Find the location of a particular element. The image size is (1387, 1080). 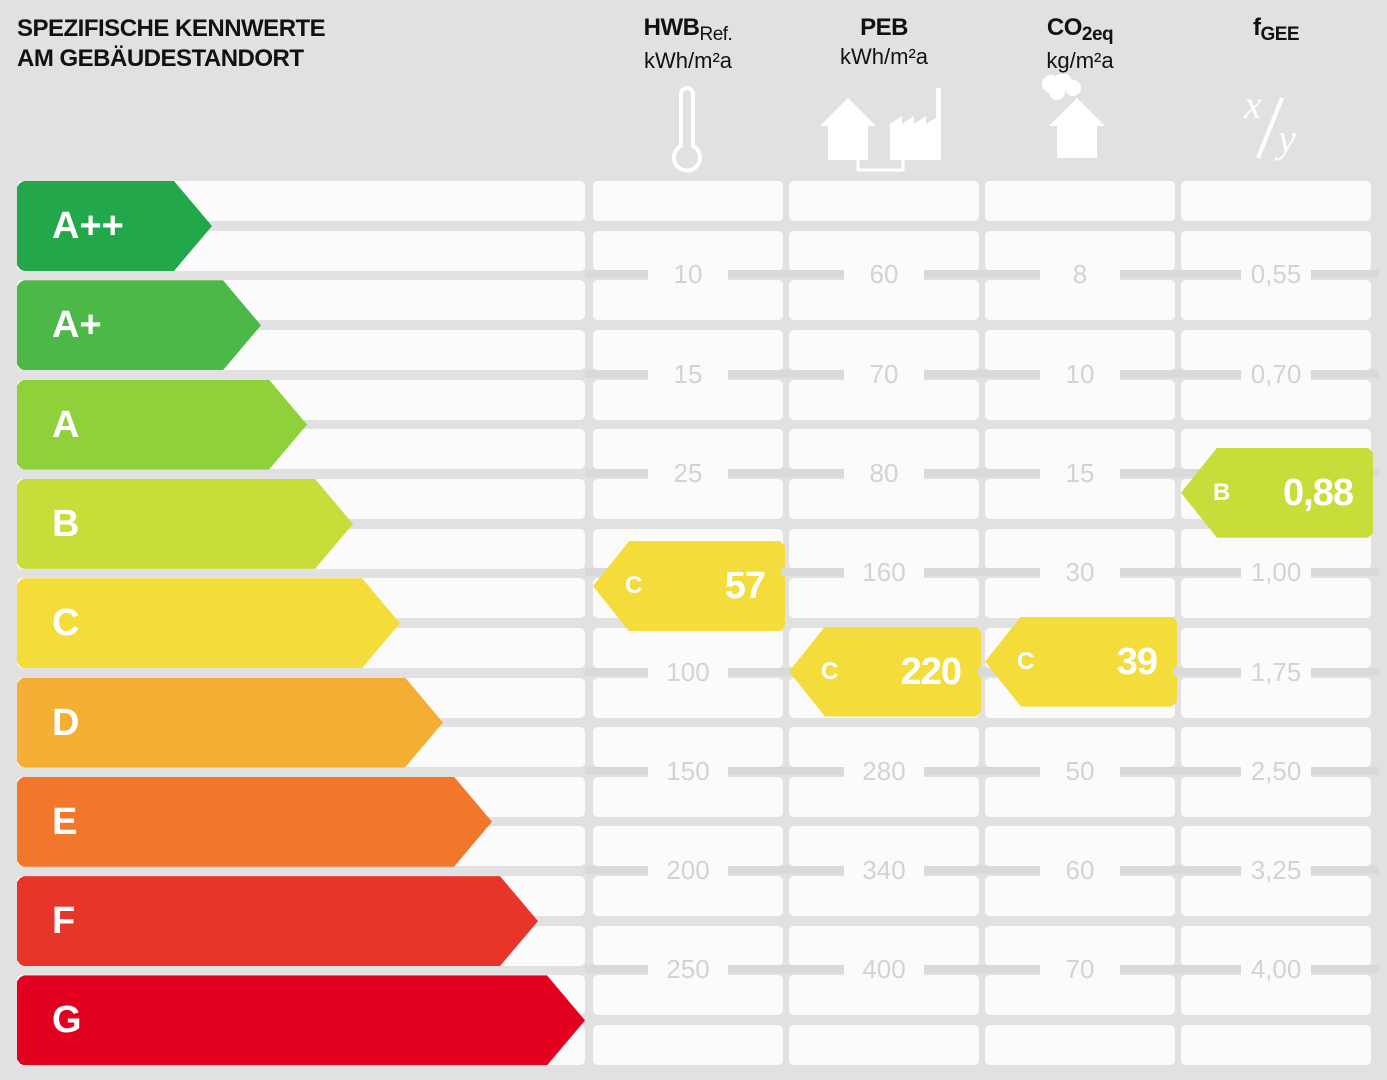

svg-text: y is located at coordinates (1285, 138).